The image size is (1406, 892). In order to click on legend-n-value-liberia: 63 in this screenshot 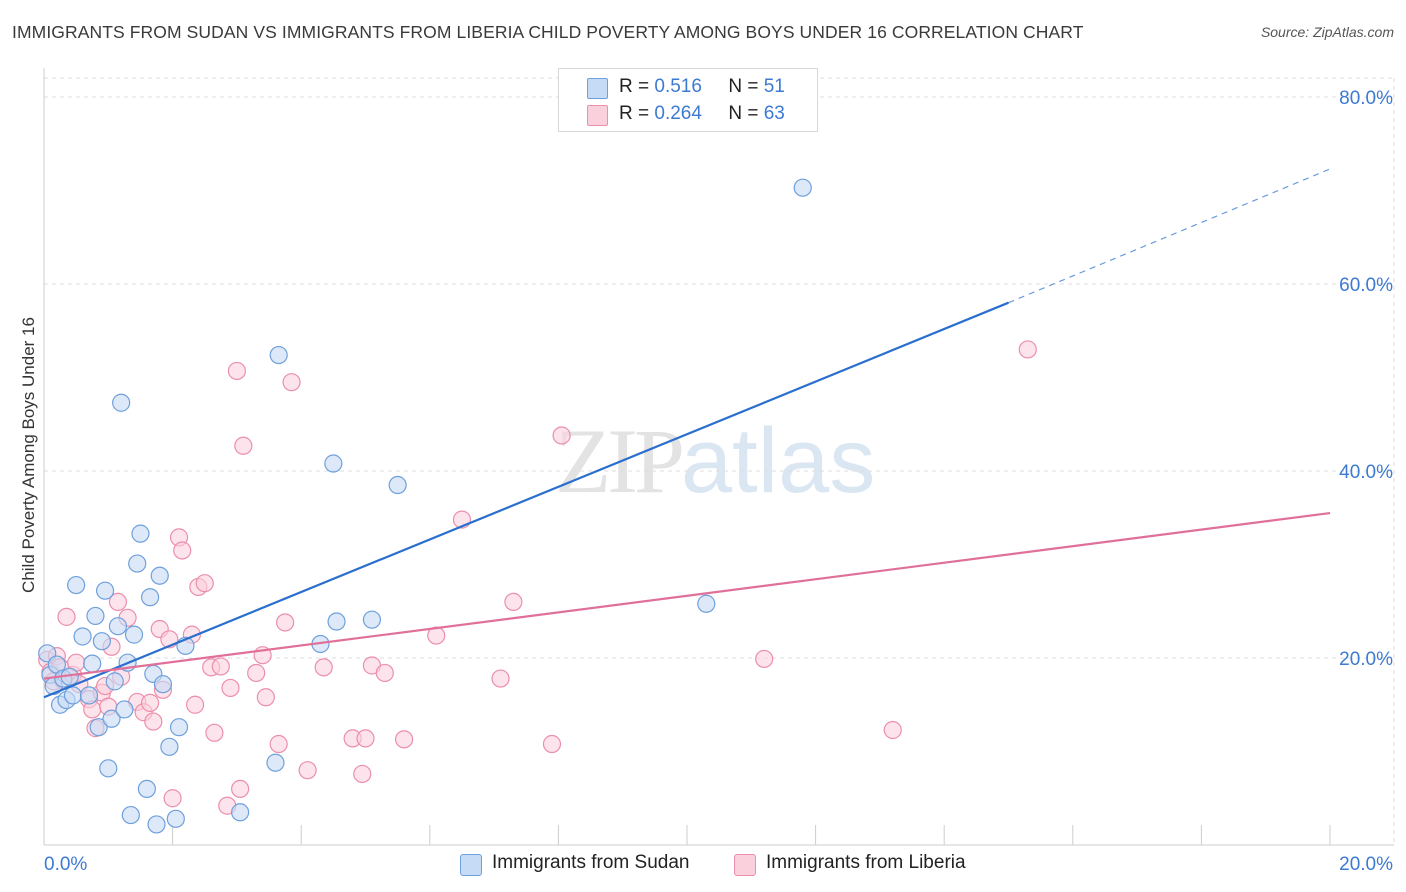, I will do `click(774, 113)`.